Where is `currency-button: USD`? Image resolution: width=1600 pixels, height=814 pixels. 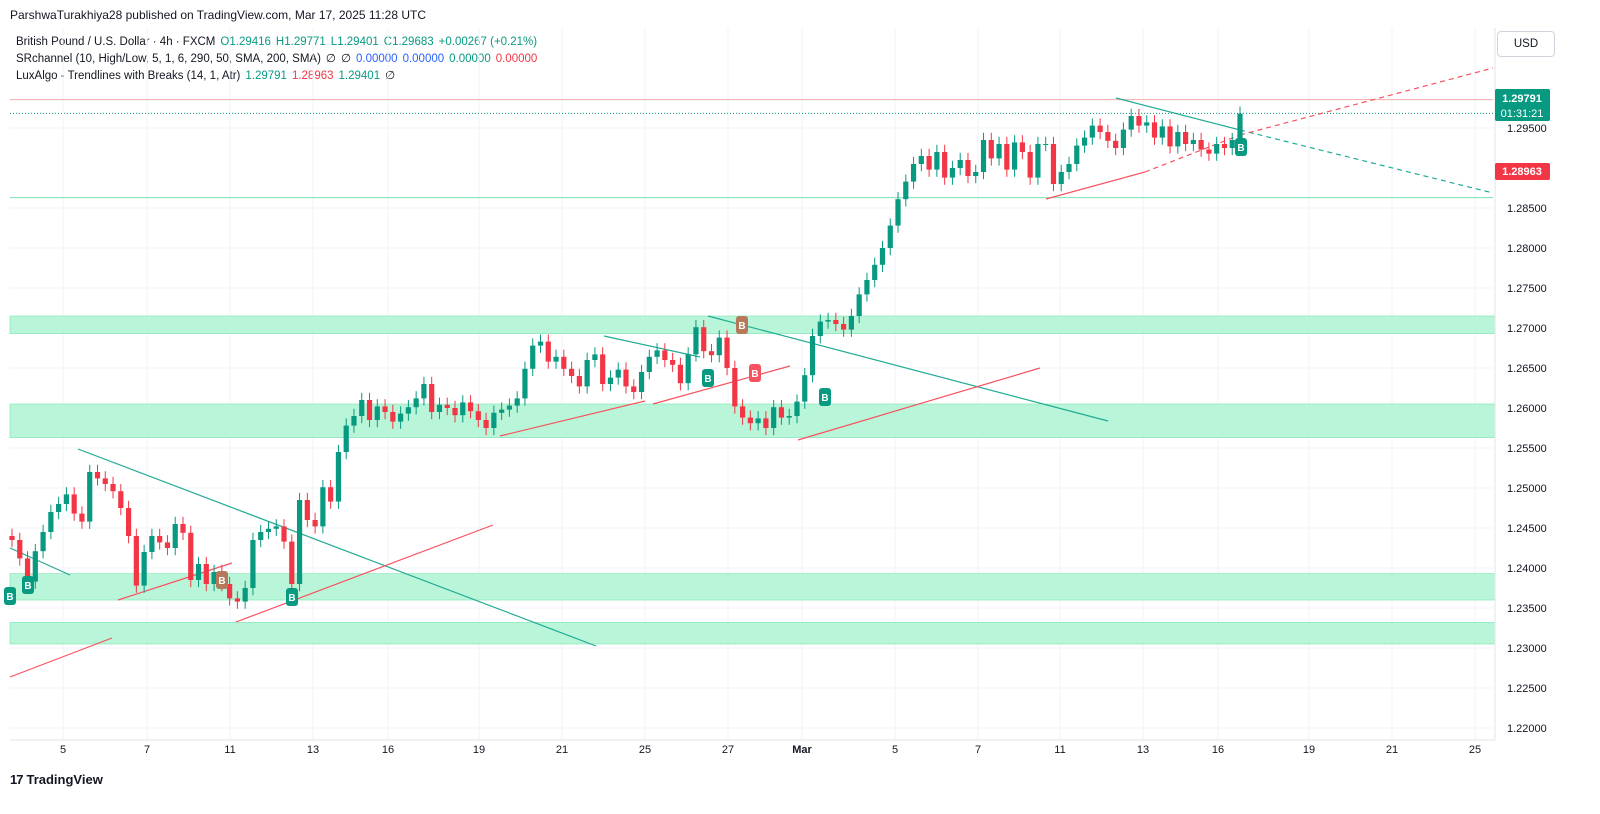
currency-button: USD is located at coordinates (1526, 44).